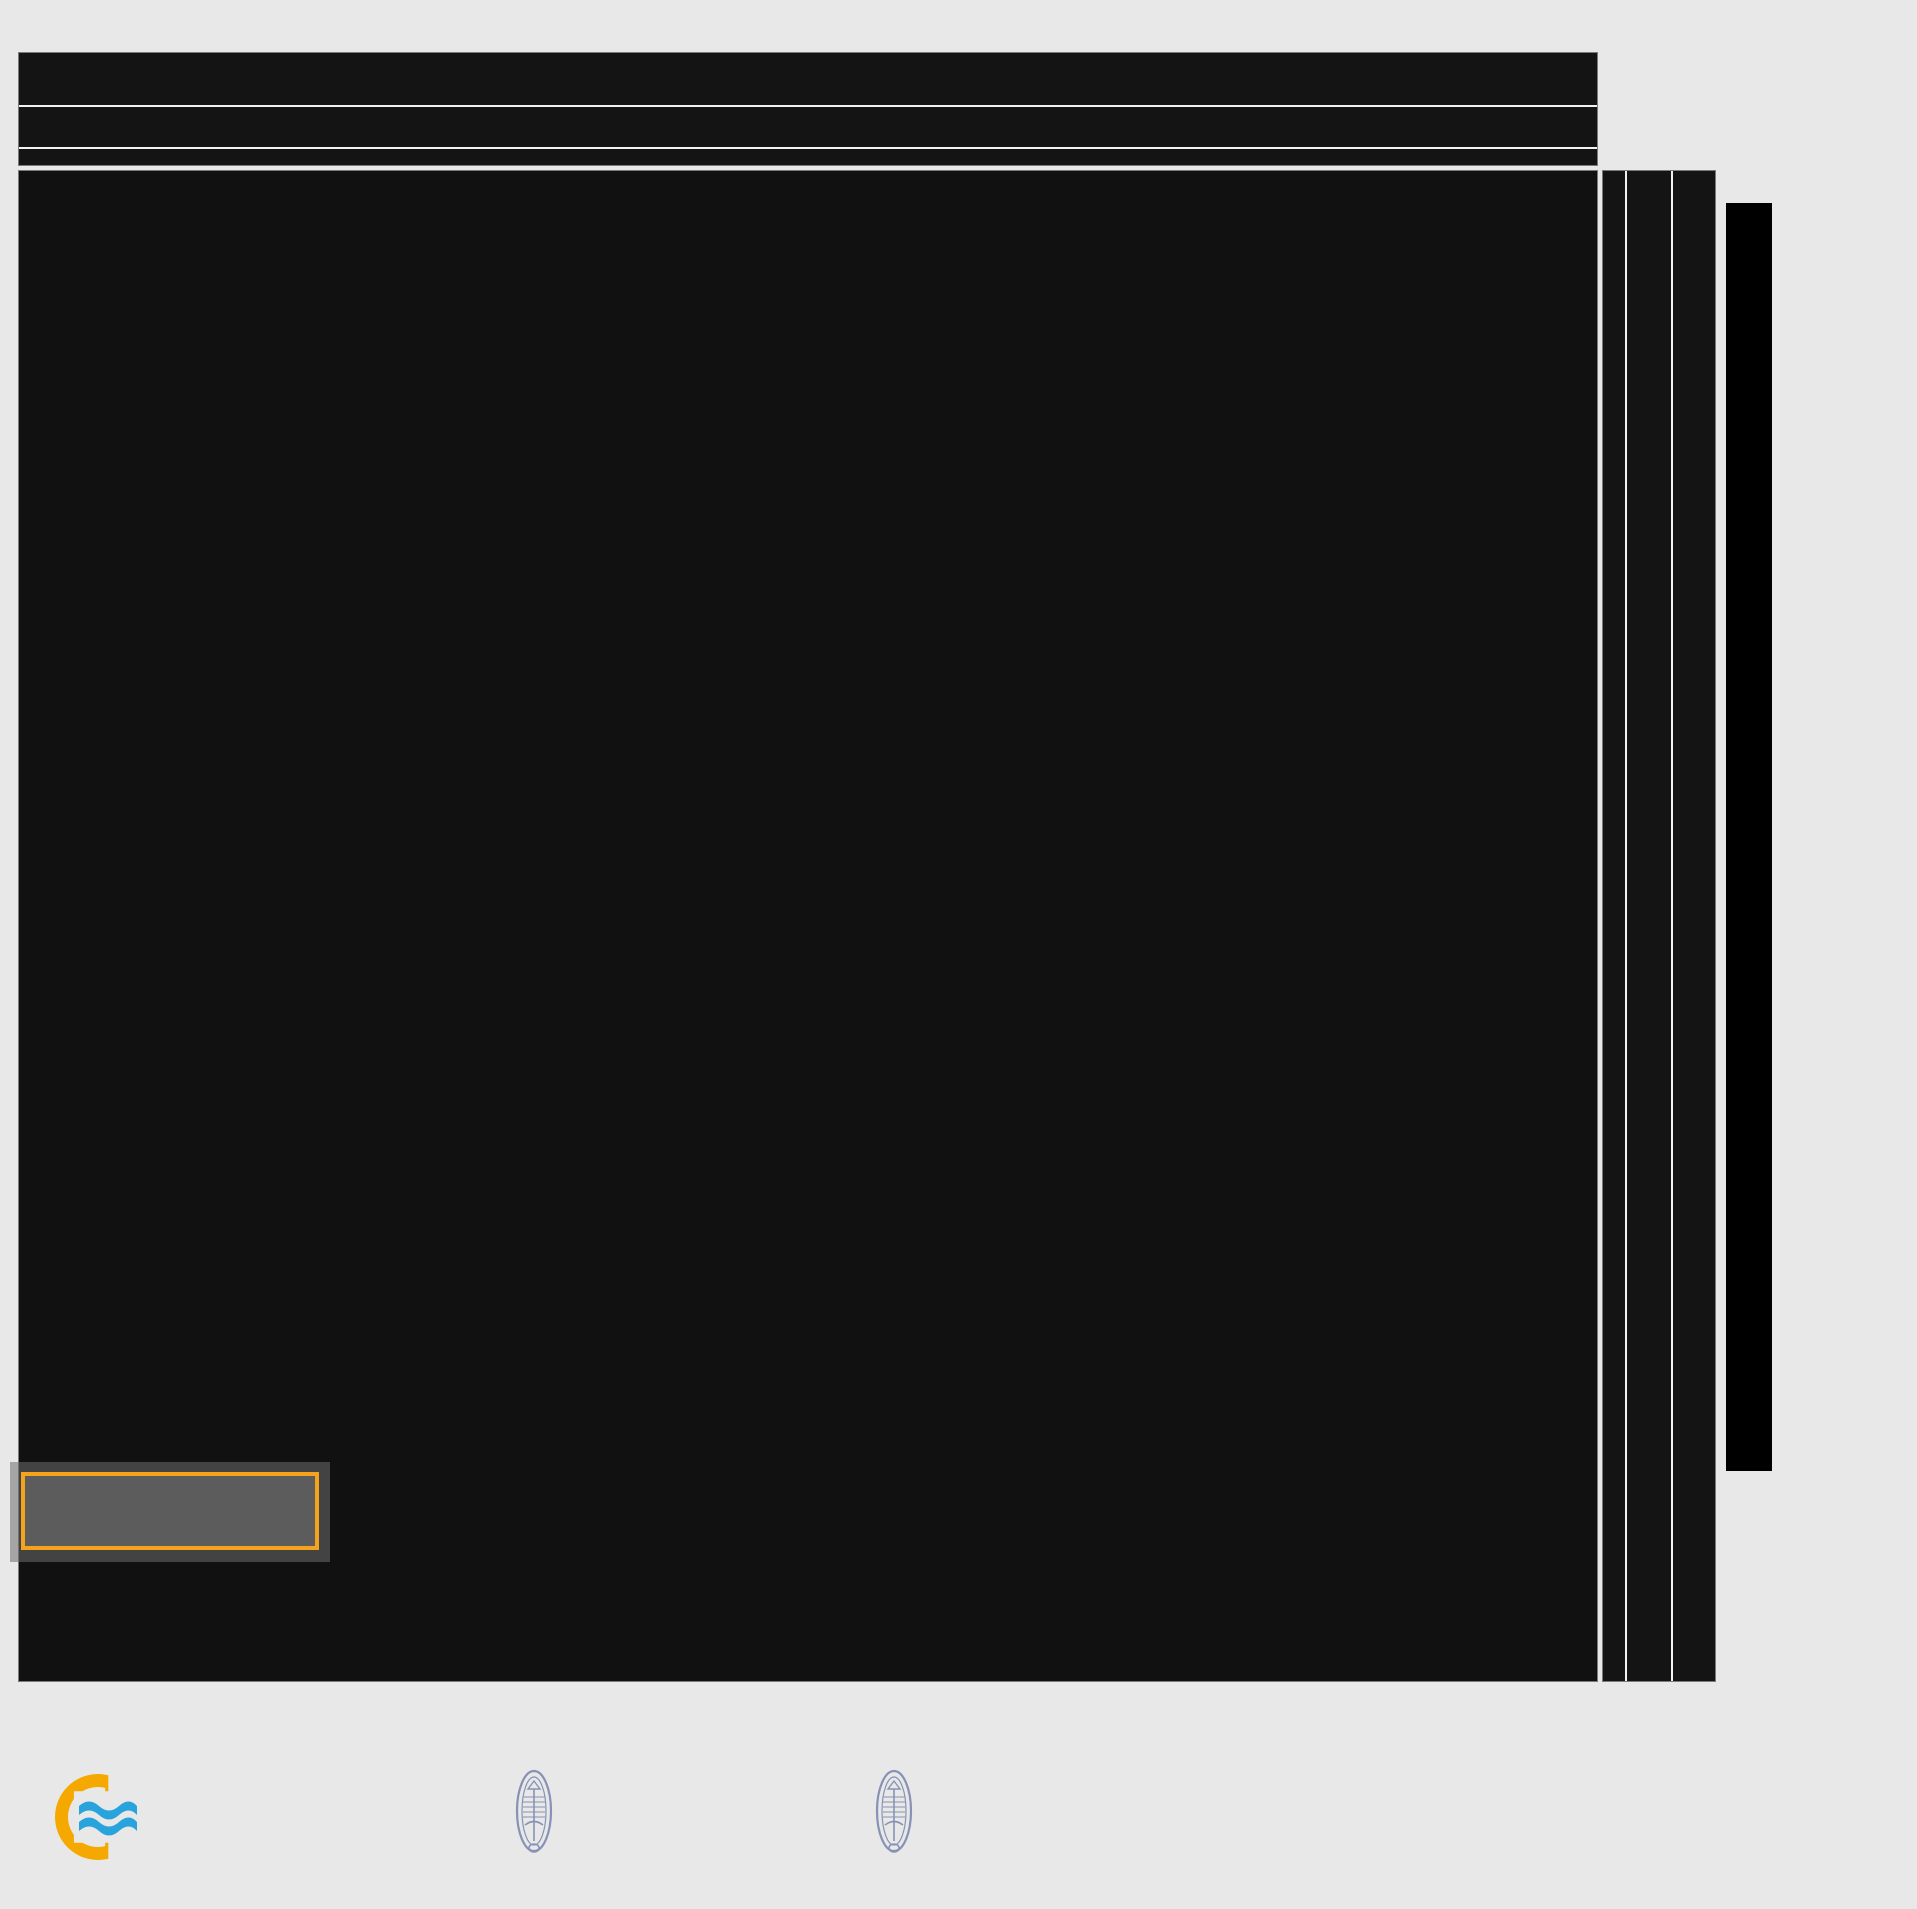 This screenshot has width=1917, height=1909. What do you see at coordinates (1749, 837) in the screenshot?
I see `colorbar` at bounding box center [1749, 837].